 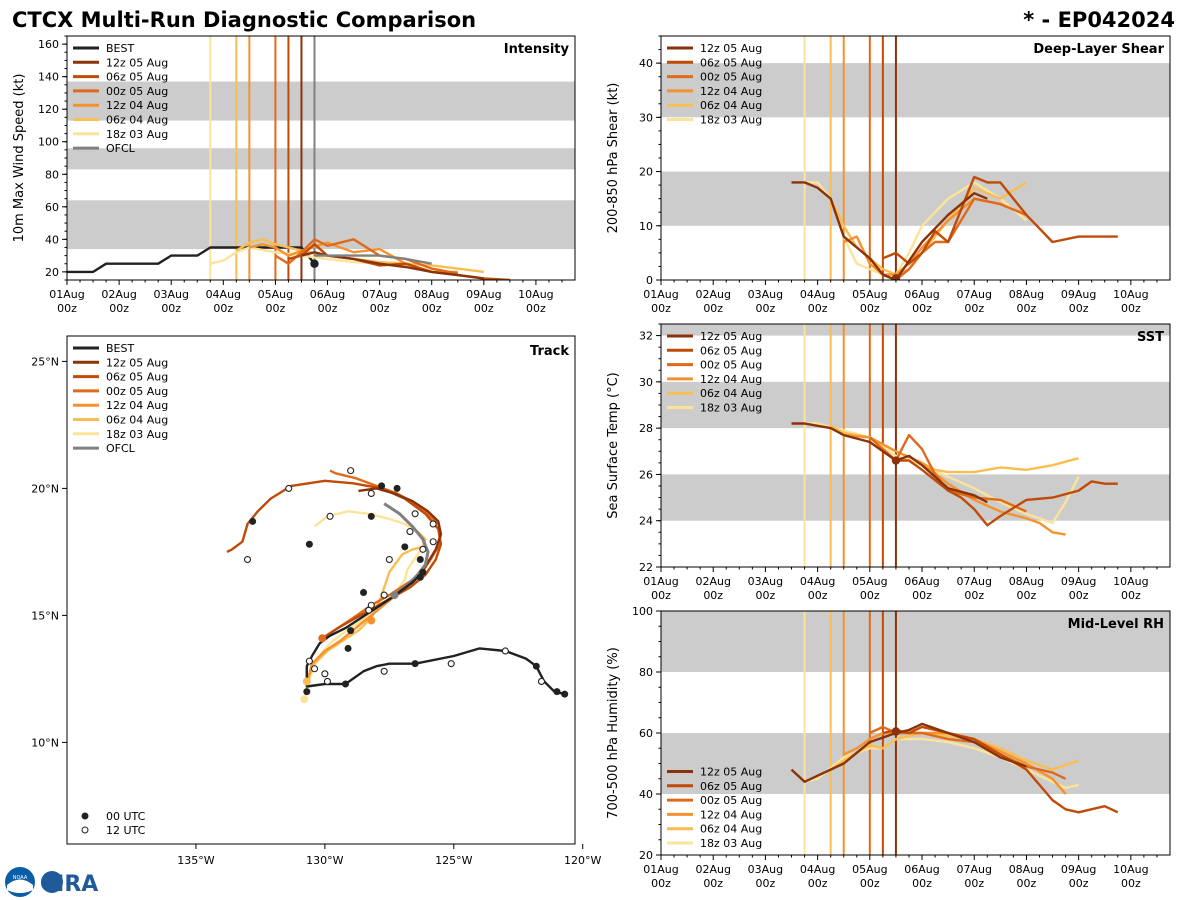 I want to click on panel-title: Track, so click(x=549, y=351).